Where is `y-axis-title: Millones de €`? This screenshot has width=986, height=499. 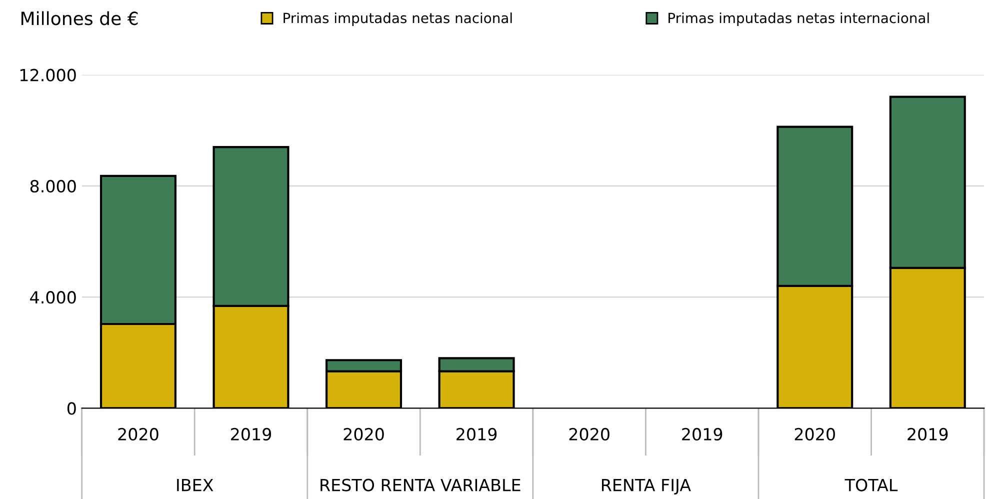
y-axis-title: Millones de € is located at coordinates (79, 18).